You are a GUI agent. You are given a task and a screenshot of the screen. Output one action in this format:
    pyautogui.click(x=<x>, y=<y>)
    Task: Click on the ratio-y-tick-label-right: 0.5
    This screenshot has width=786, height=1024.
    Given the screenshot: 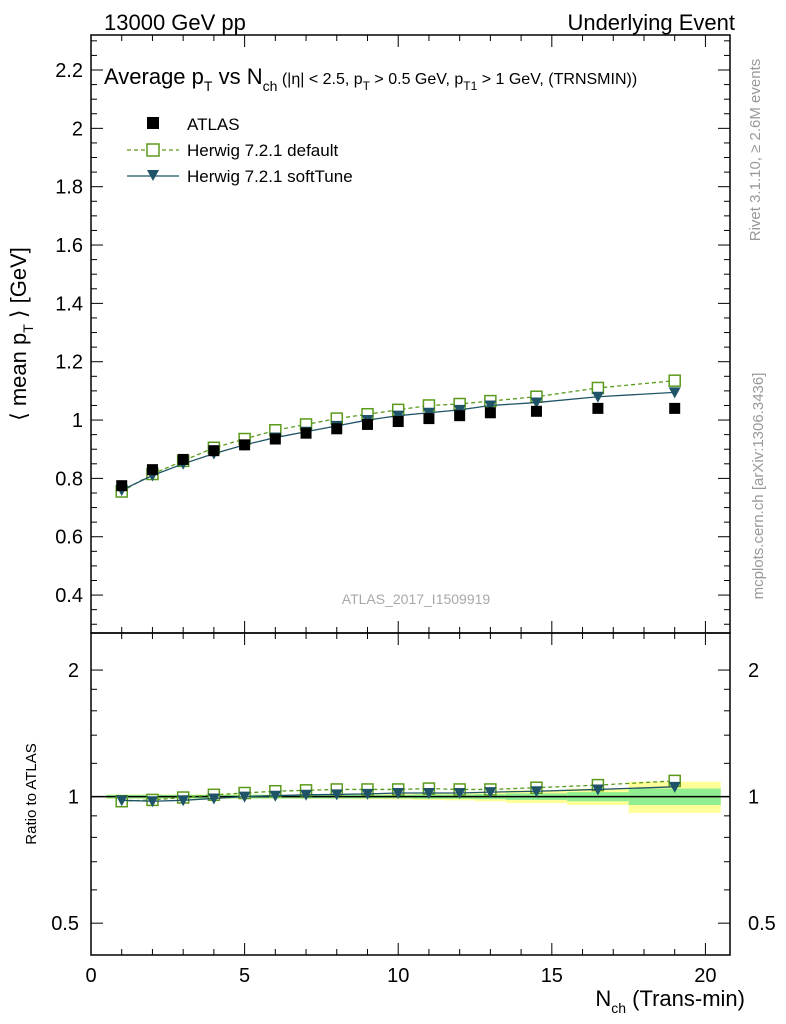 What is the action you would take?
    pyautogui.click(x=762, y=924)
    